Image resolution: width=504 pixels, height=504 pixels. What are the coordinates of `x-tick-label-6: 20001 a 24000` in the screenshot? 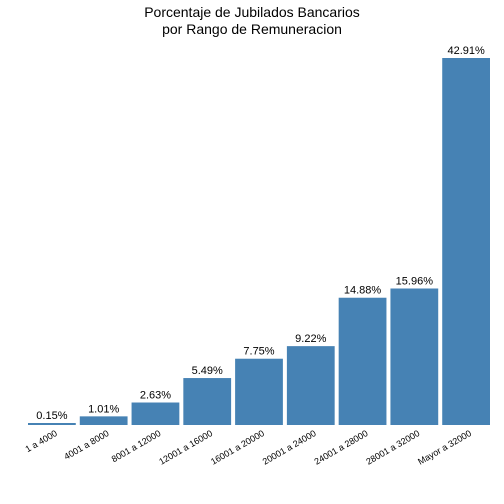 It's located at (289, 447).